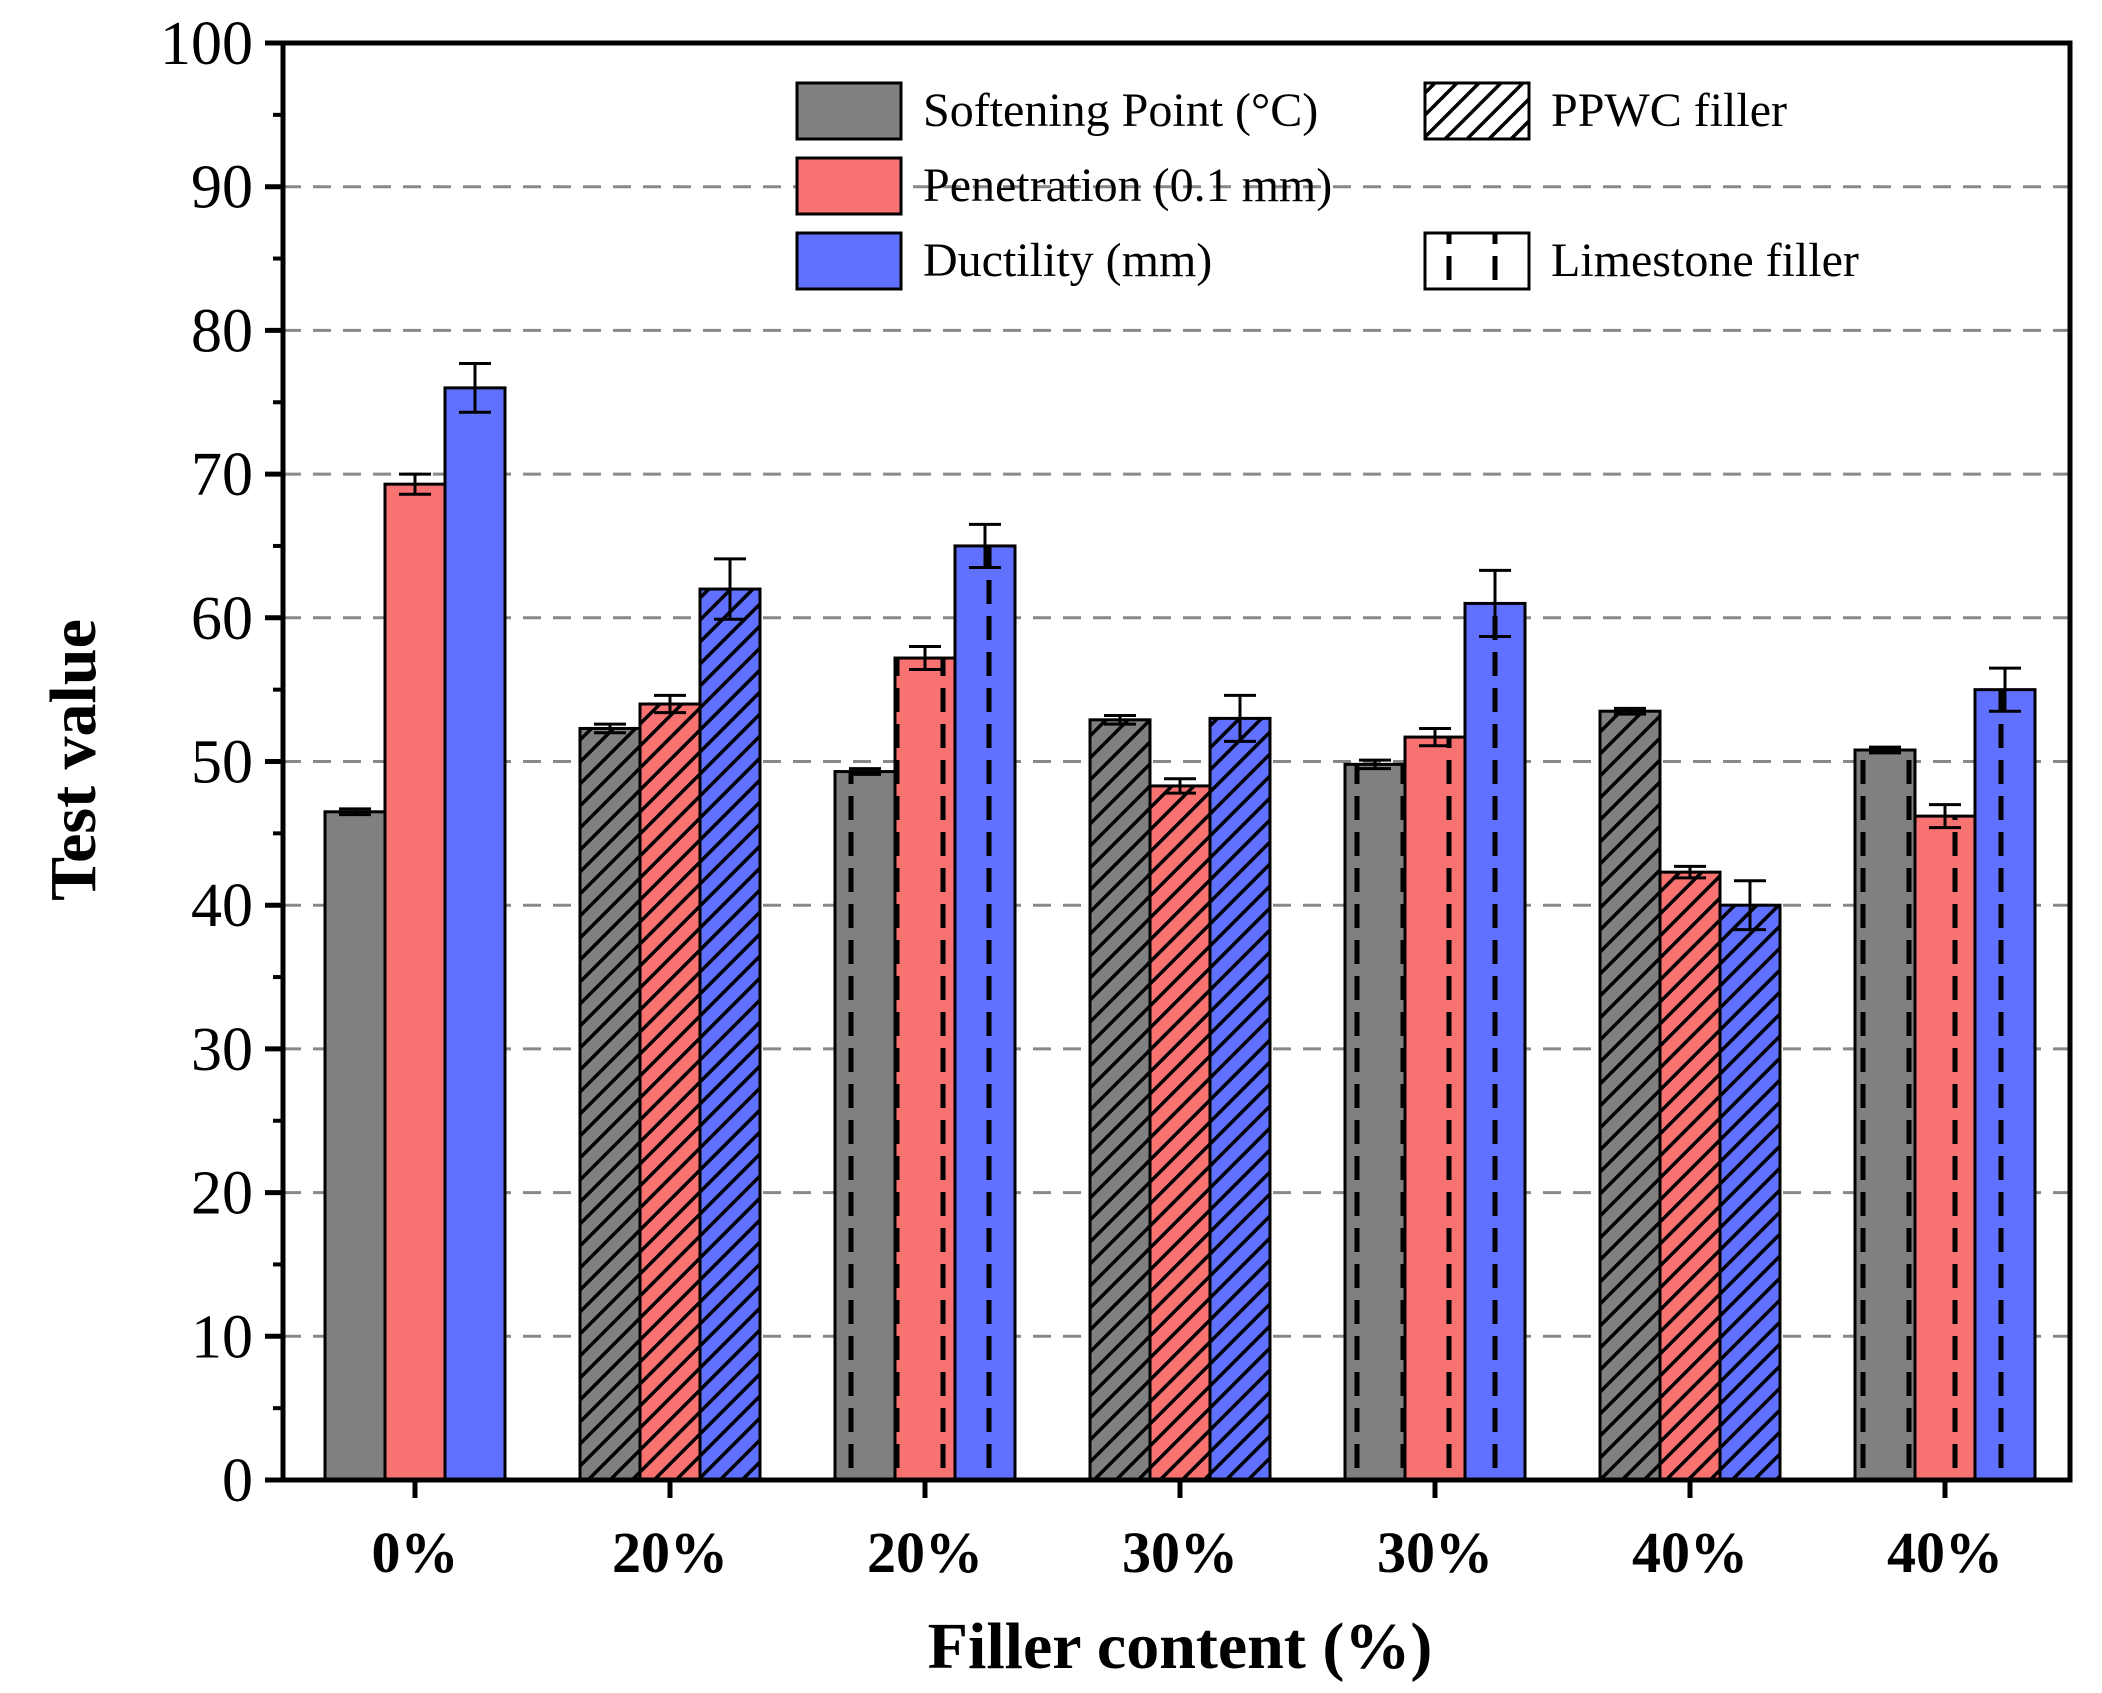 This screenshot has height=1693, width=2102. I want to click on legend-item: PPWC filler, so click(1605, 111).